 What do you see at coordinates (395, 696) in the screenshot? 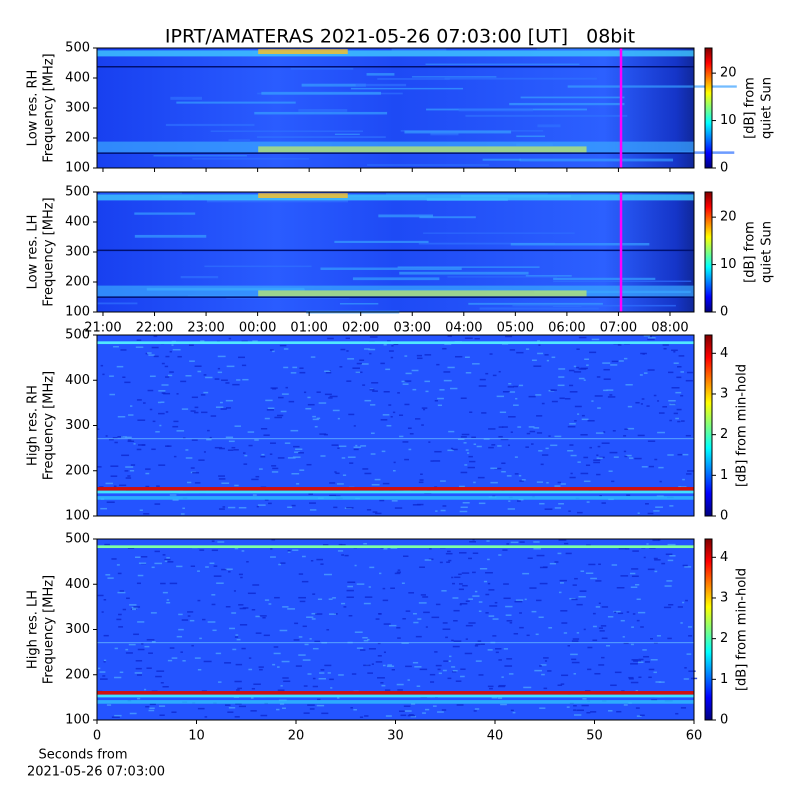
I see `spectrogram-band` at bounding box center [395, 696].